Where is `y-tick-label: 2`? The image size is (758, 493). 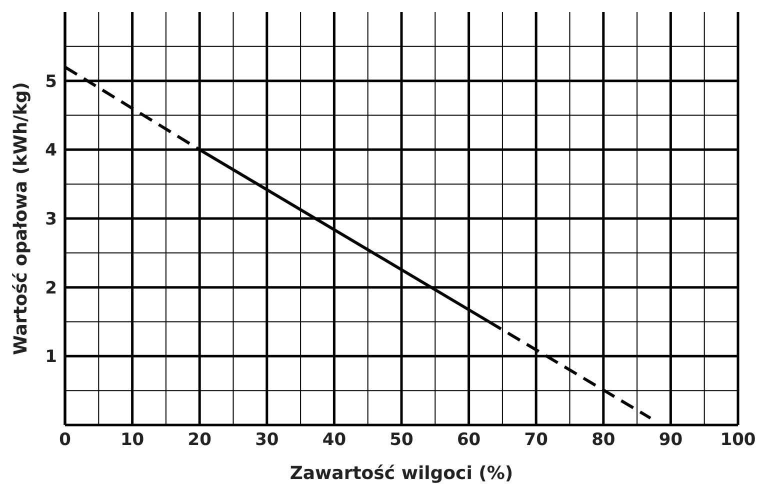 y-tick-label: 2 is located at coordinates (51, 288).